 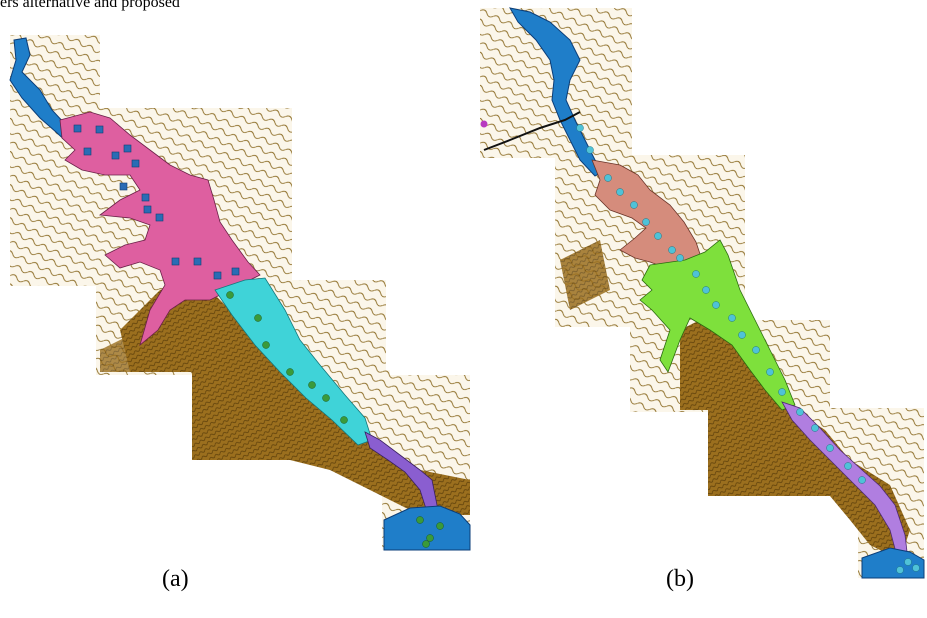 I want to click on dot-markers, so click(x=335, y=419).